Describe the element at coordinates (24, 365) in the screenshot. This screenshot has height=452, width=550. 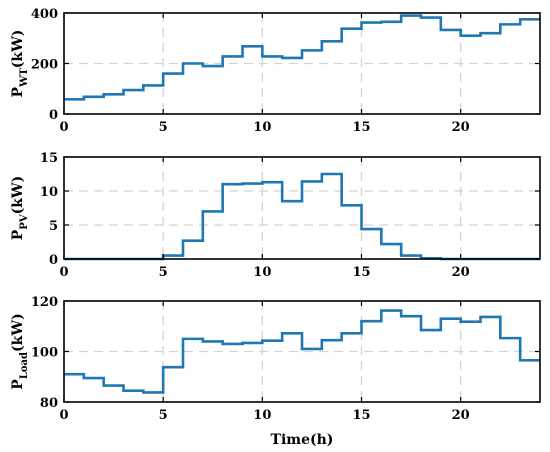
I see `y-axis-label-subscript: Load` at that location.